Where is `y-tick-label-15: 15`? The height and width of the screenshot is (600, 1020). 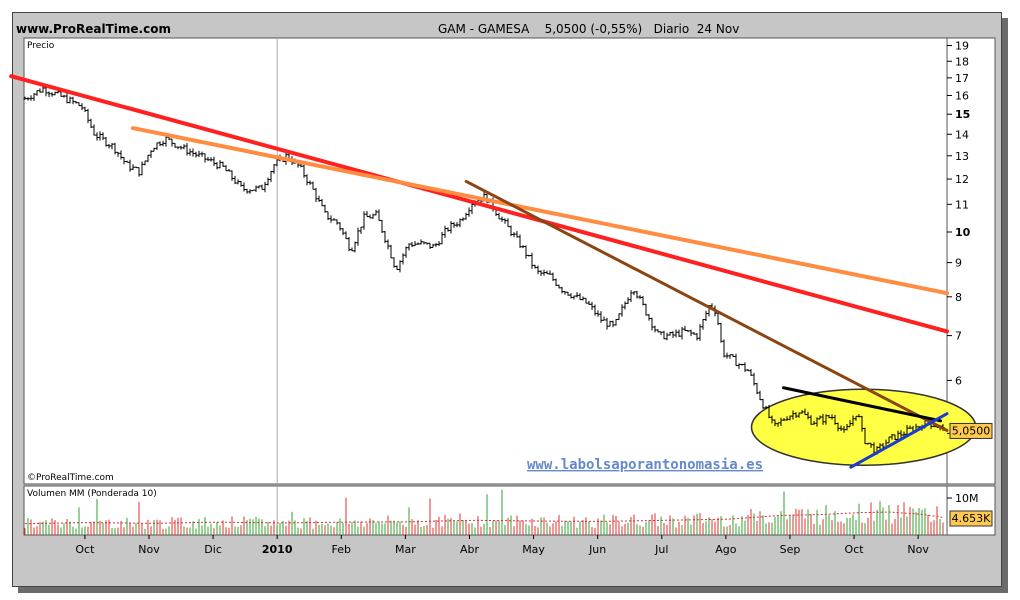 y-tick-label-15: 15 is located at coordinates (962, 114).